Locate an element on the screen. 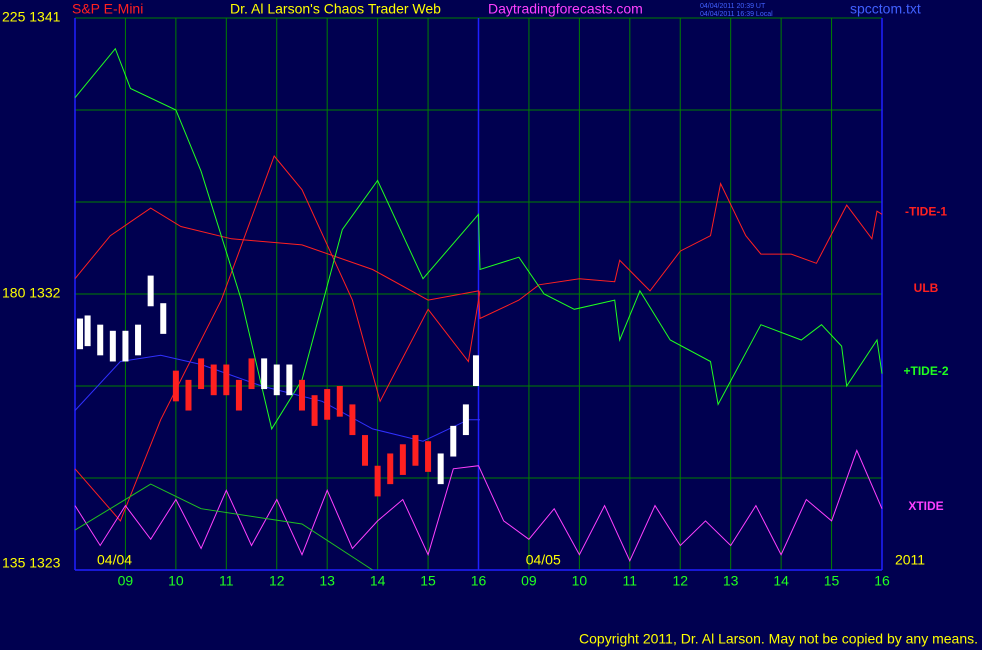 This screenshot has height=650, width=982. date-label: 04/05 is located at coordinates (543, 560).